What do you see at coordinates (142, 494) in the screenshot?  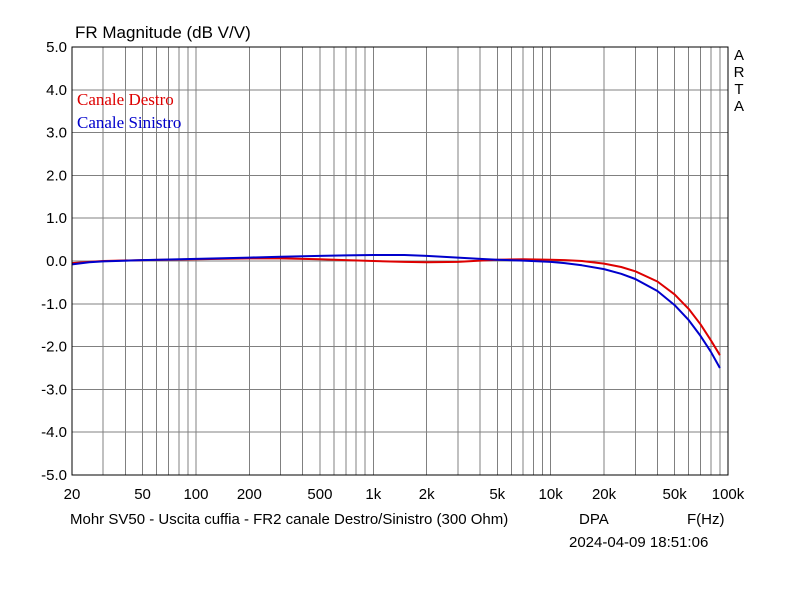 I see `x-tick-label: 50` at bounding box center [142, 494].